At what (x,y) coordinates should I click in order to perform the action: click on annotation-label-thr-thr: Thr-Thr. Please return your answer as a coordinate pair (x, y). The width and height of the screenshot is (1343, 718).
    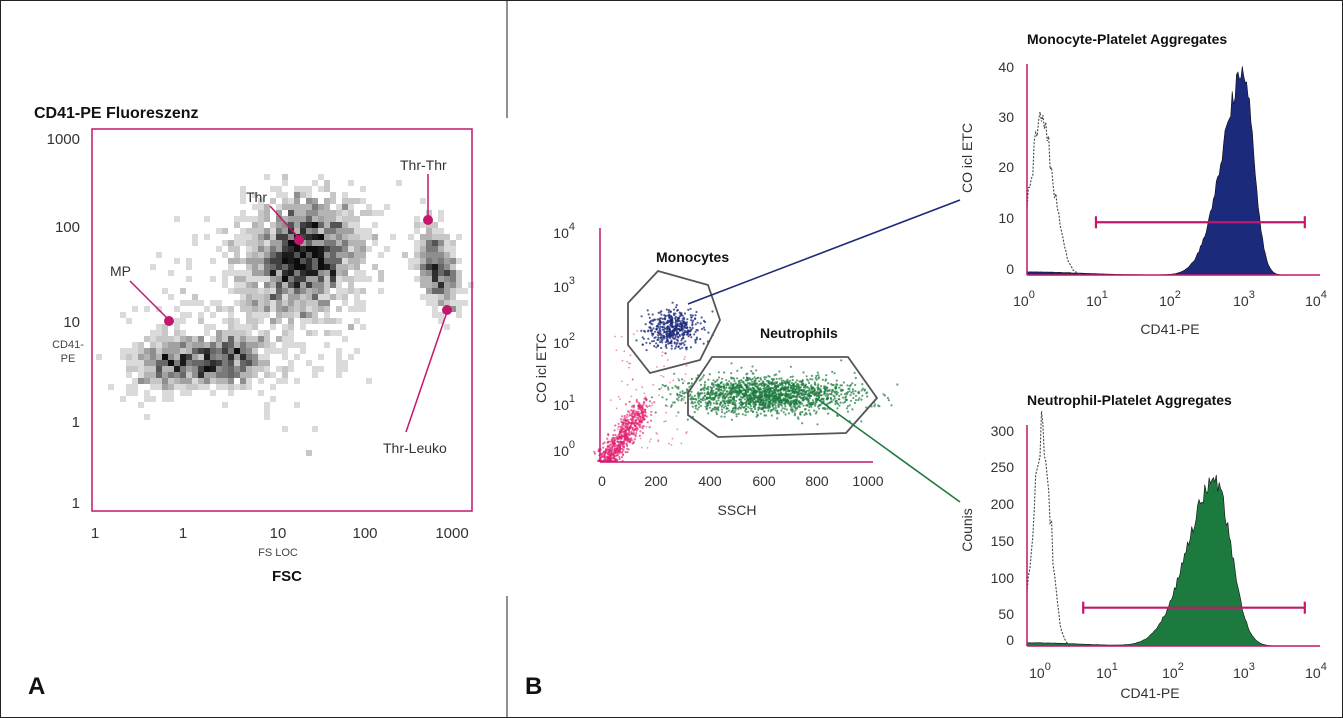
    Looking at the image, I should click on (423, 165).